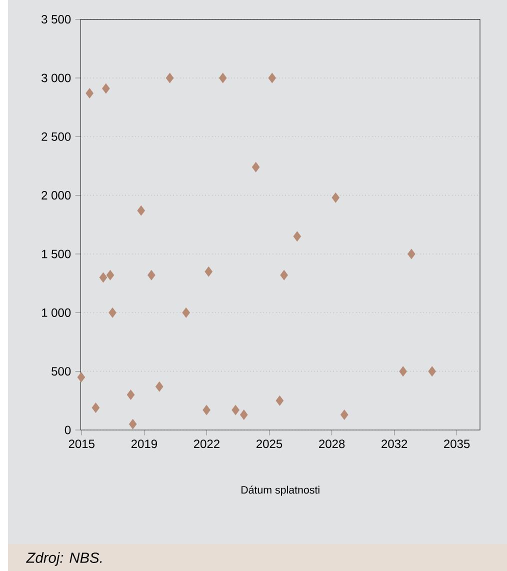  I want to click on y-tick-label: 0, so click(67, 430).